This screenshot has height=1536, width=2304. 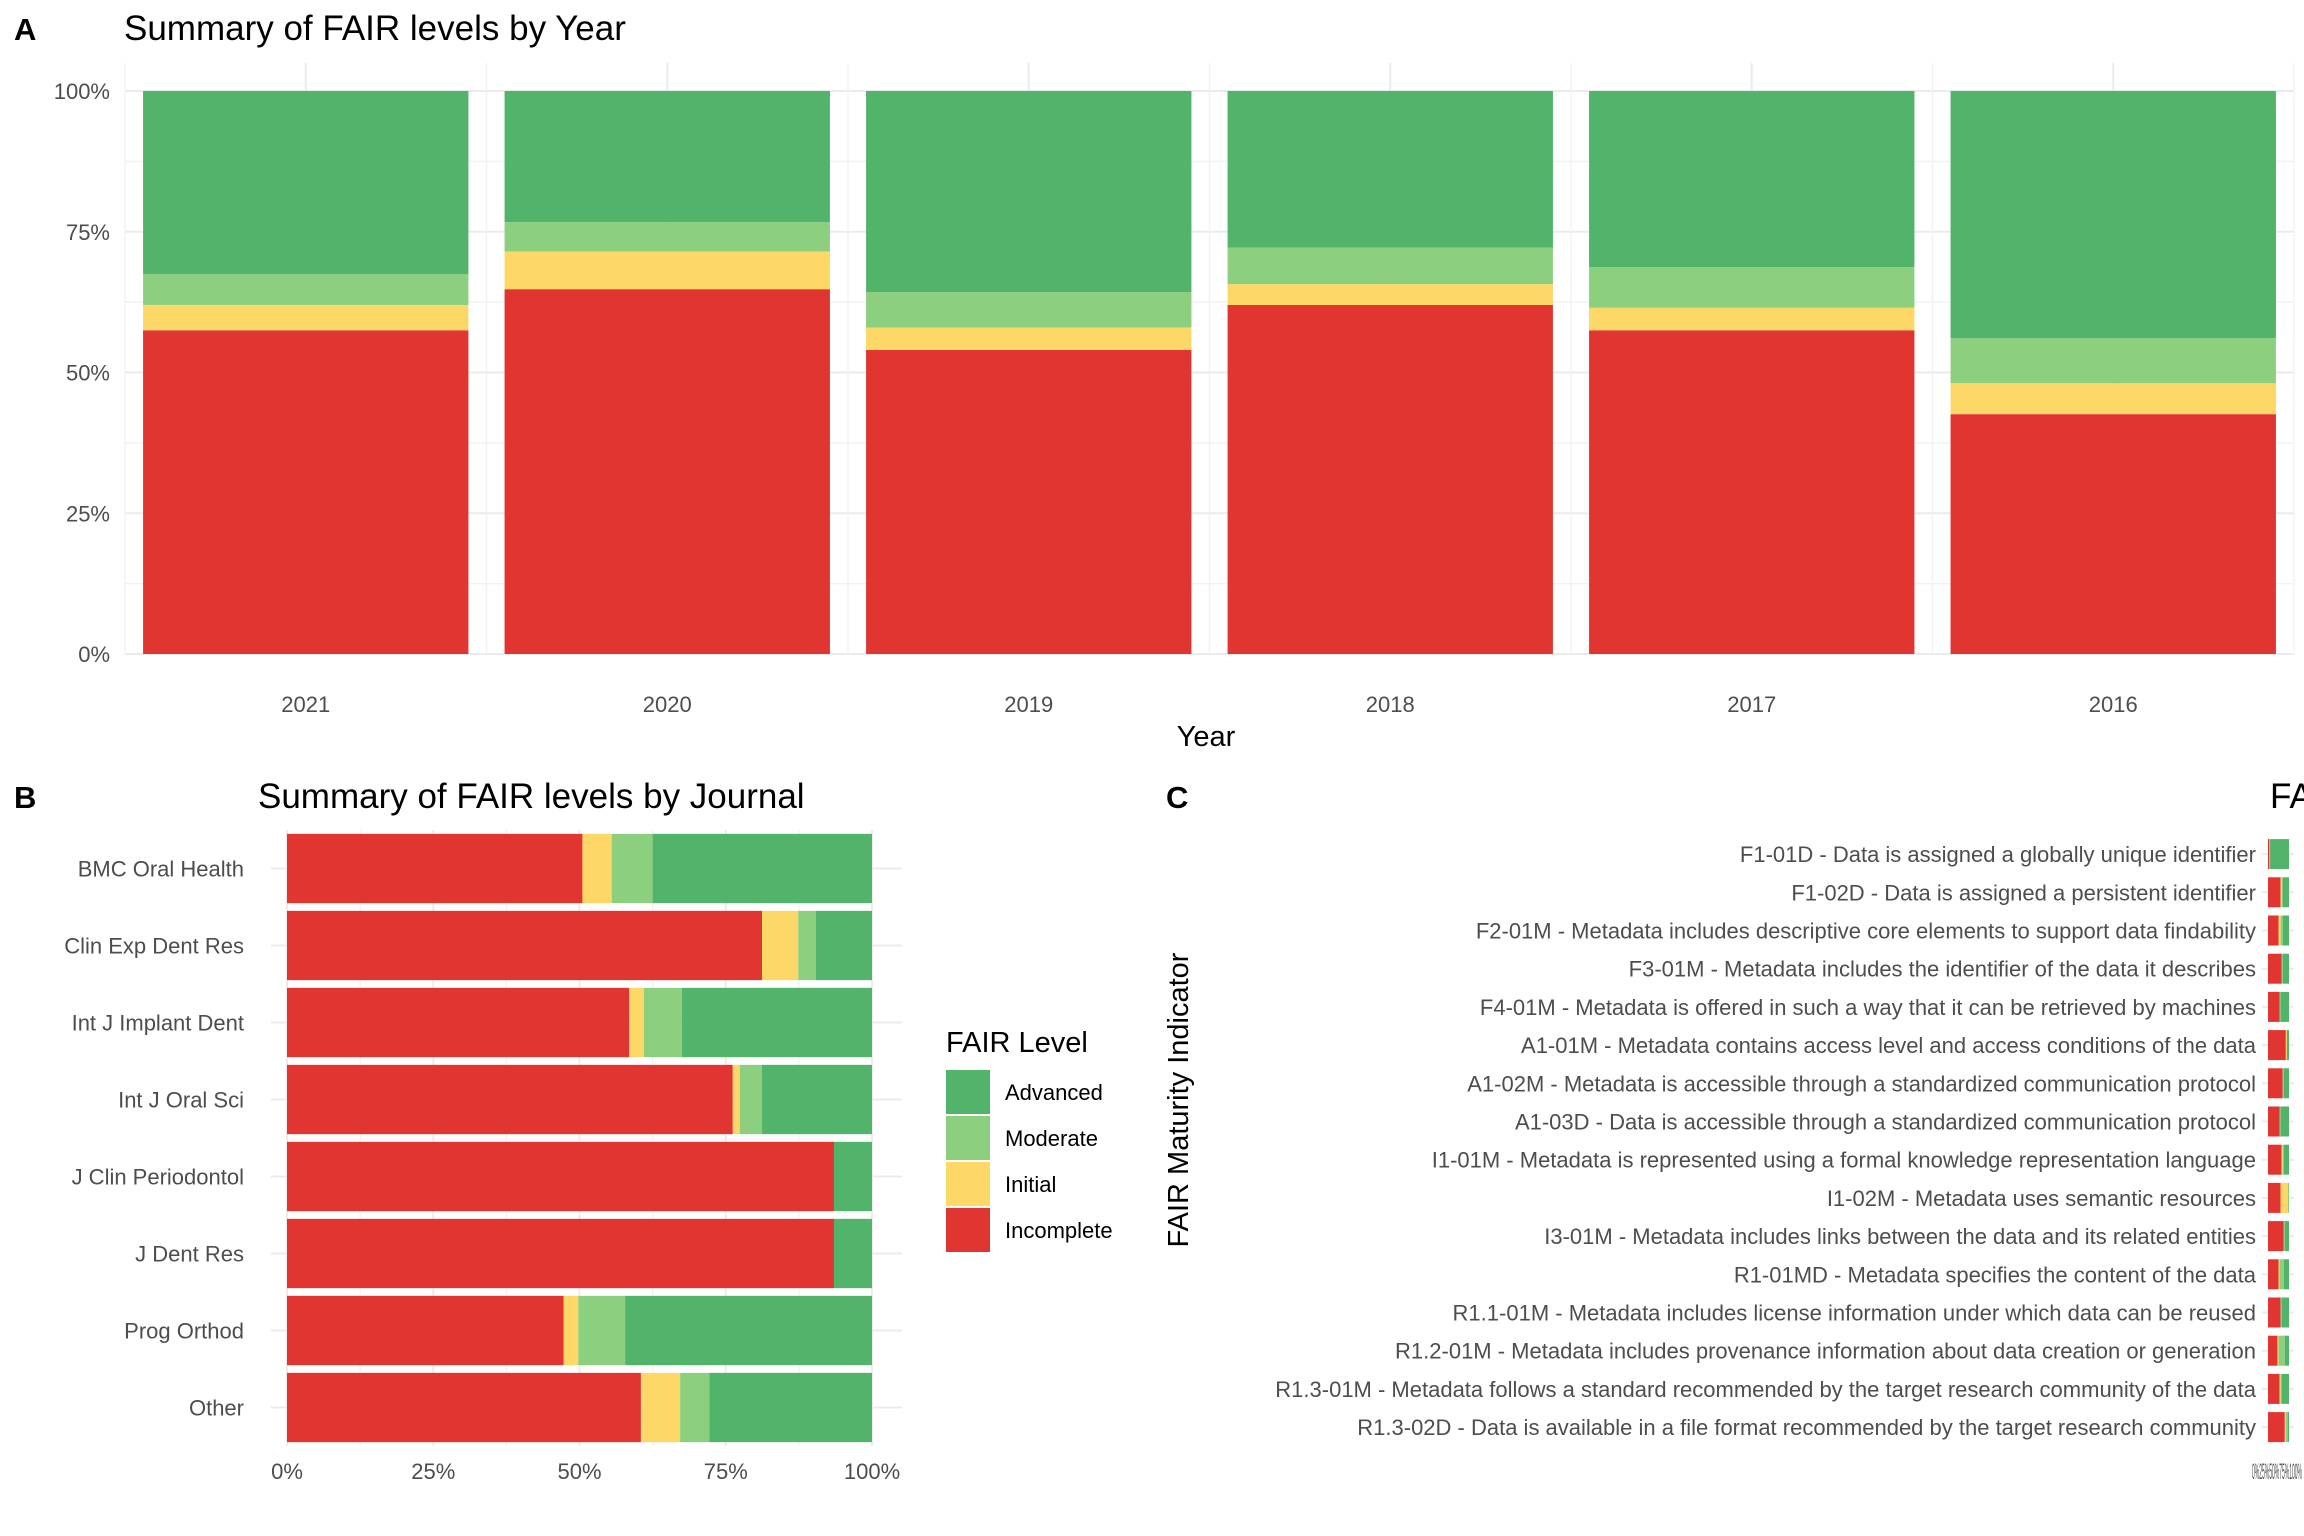 I want to click on x-tick-label: 2018, so click(x=1390, y=704).